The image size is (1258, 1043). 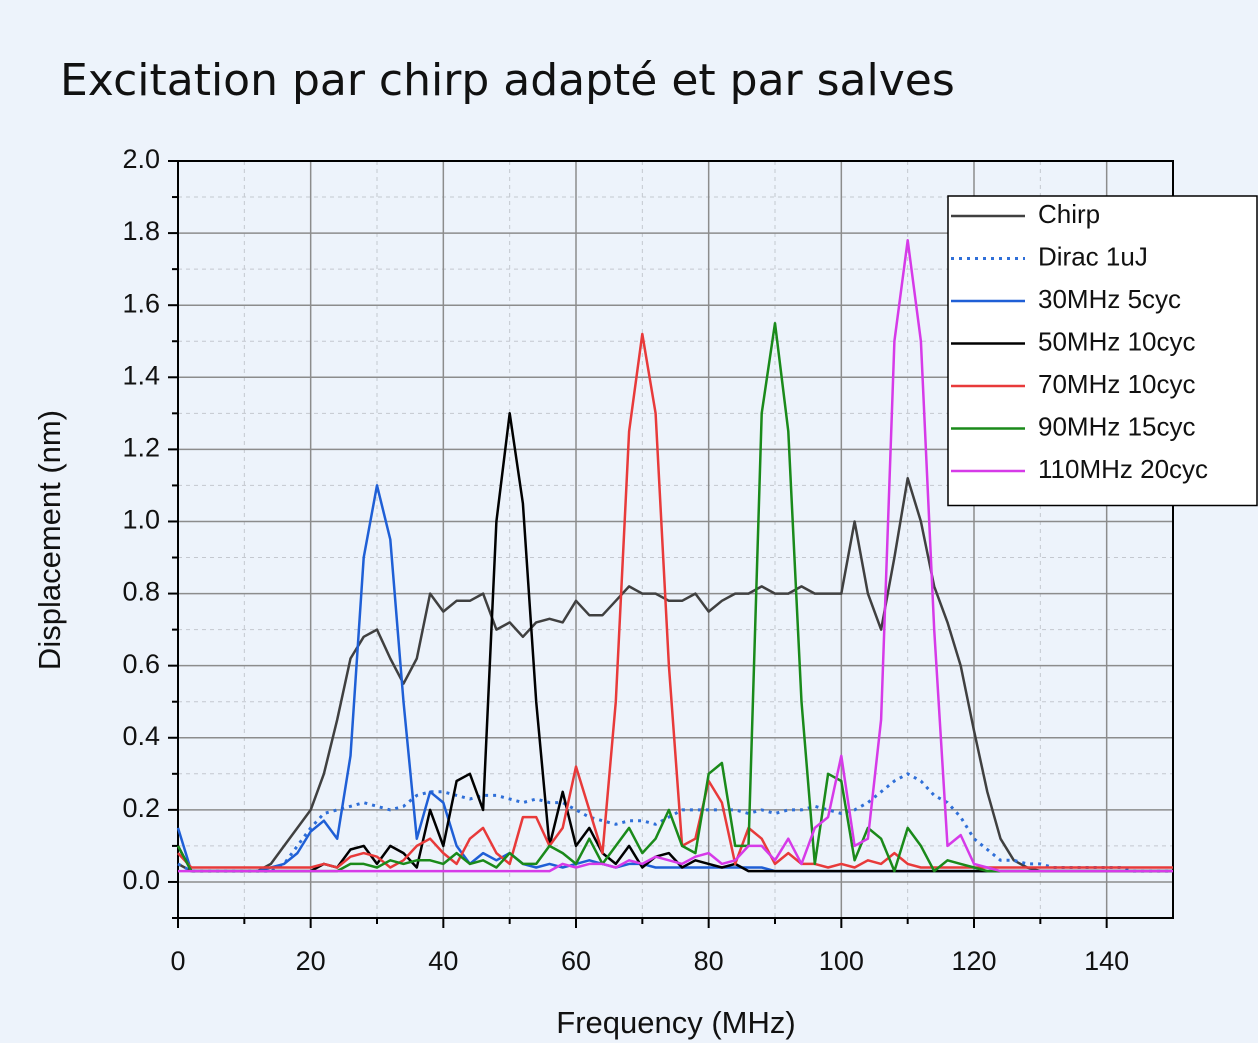 I want to click on x-tick-label: 120, so click(x=973, y=961).